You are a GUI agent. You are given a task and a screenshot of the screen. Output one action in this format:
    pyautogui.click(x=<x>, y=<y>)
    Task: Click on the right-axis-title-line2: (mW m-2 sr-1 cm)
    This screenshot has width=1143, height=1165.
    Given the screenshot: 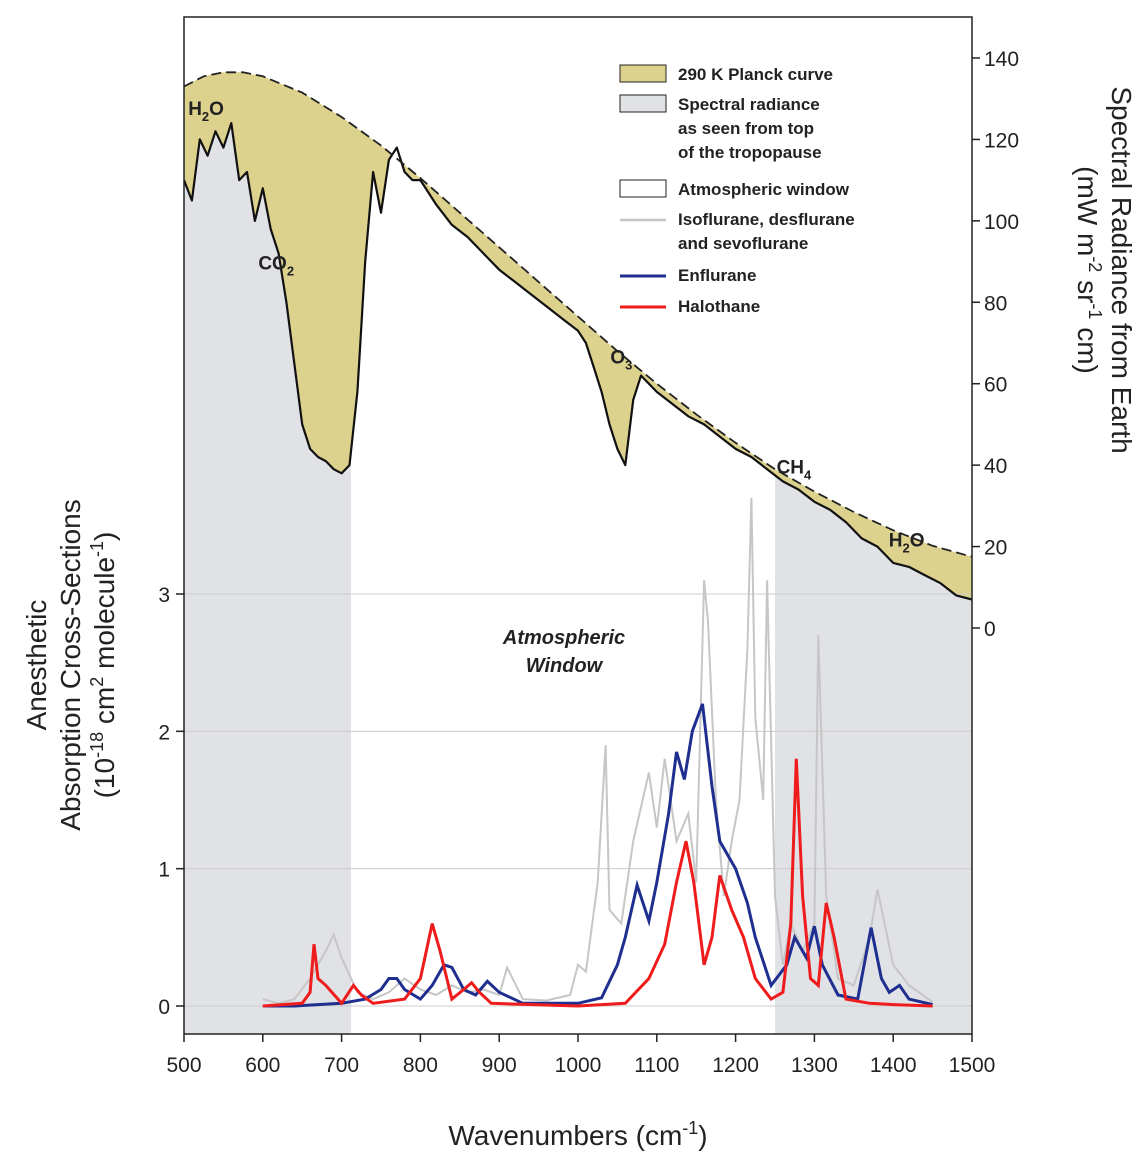 What is the action you would take?
    pyautogui.click(x=1088, y=270)
    